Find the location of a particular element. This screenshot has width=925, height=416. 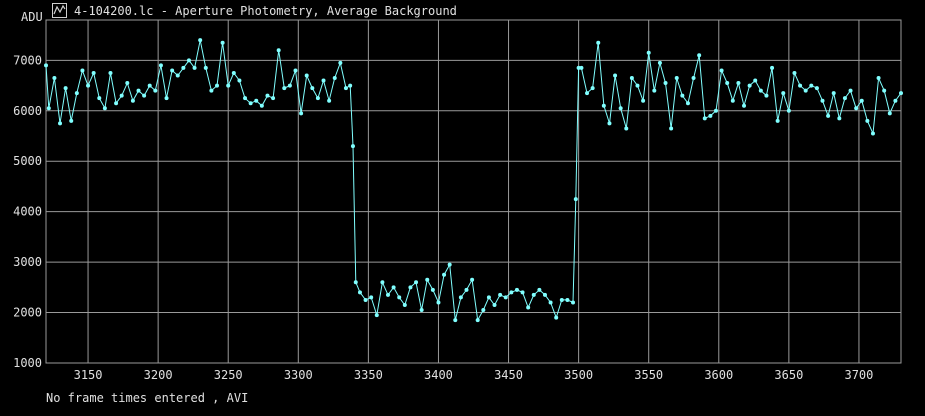

chart-window-icon is located at coordinates (59, 10).